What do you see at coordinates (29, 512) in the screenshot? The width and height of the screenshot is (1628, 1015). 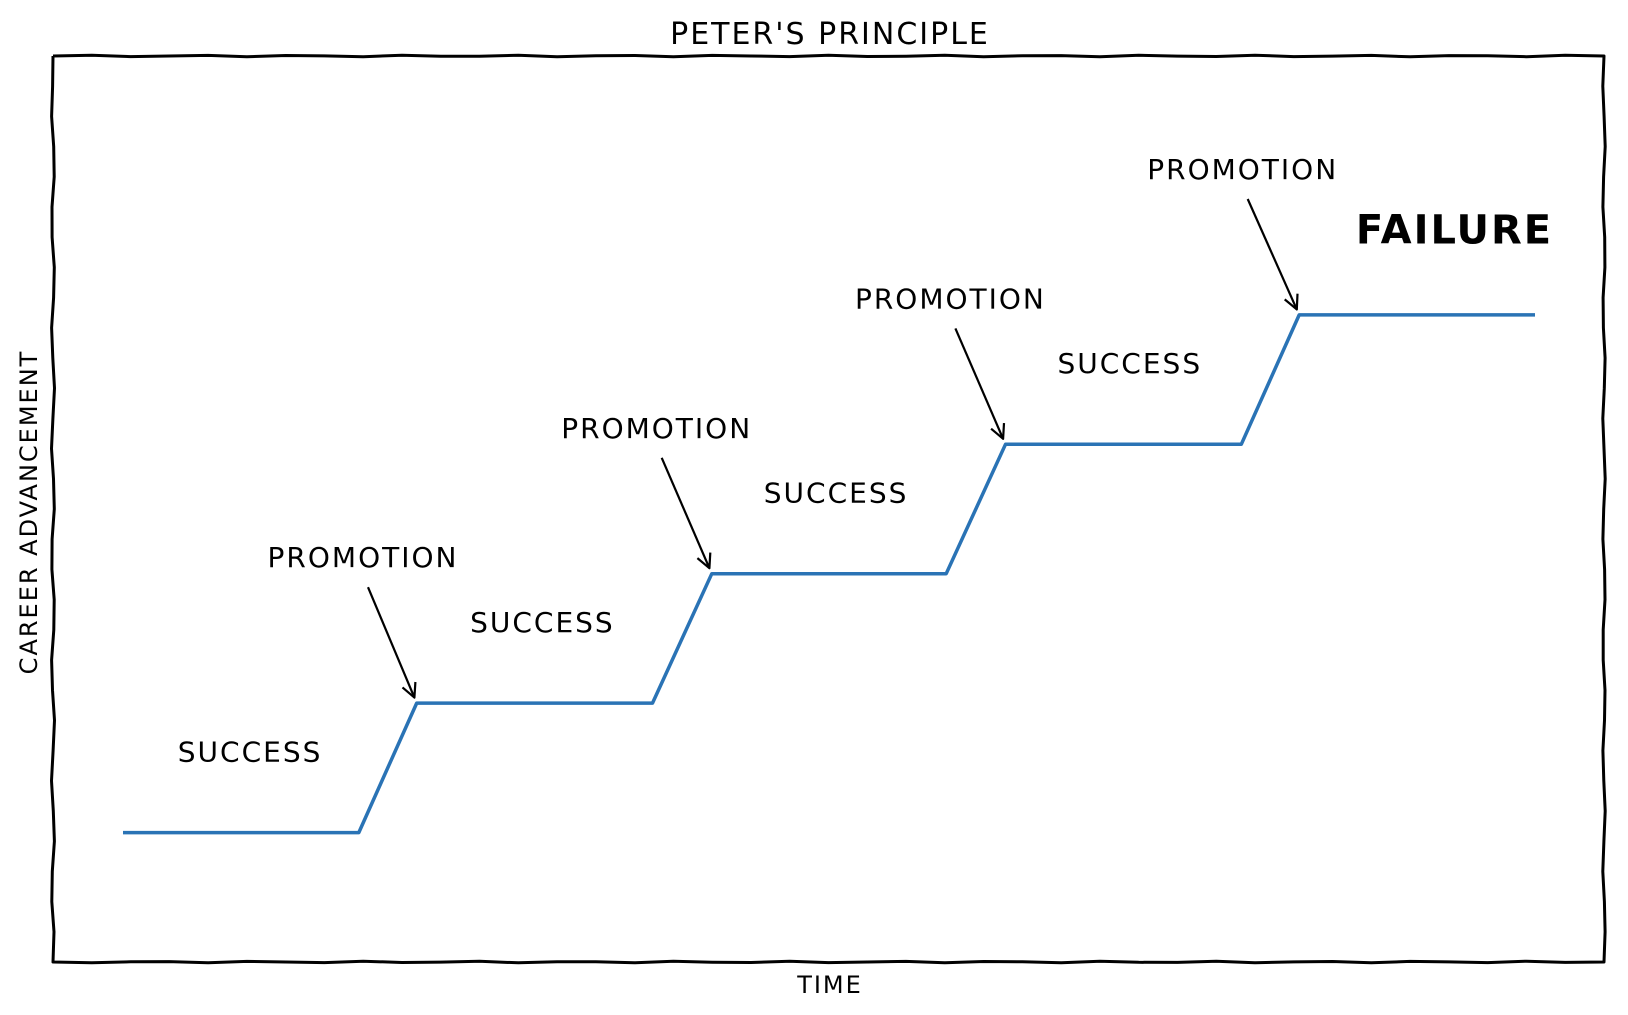 I see `y-axis-label: CAREER ADVANCEMENT` at bounding box center [29, 512].